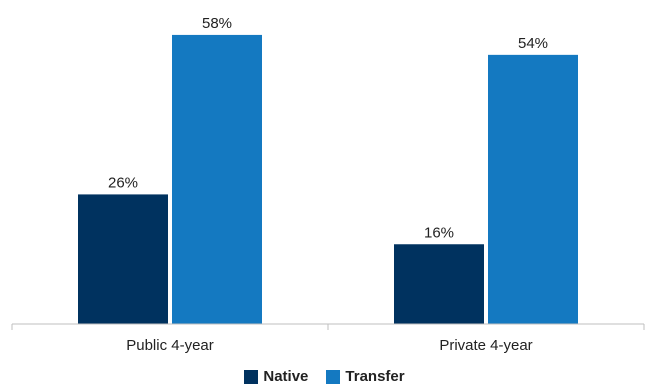 This screenshot has width=649, height=389. Describe the element at coordinates (439, 232) in the screenshot. I see `data-label-native-1: 16%` at that location.